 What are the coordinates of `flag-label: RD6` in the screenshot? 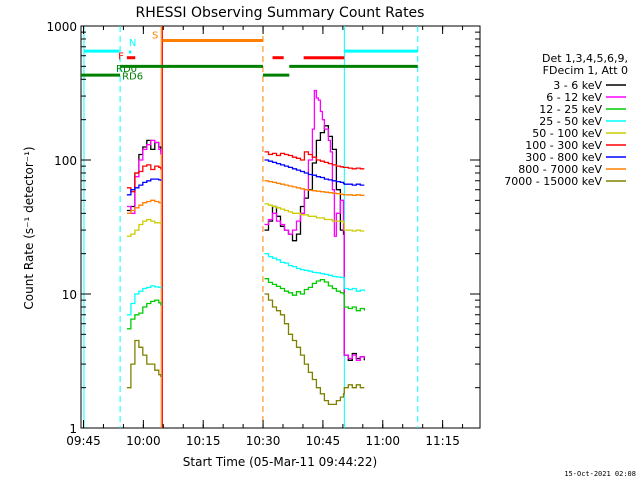 It's located at (132, 76).